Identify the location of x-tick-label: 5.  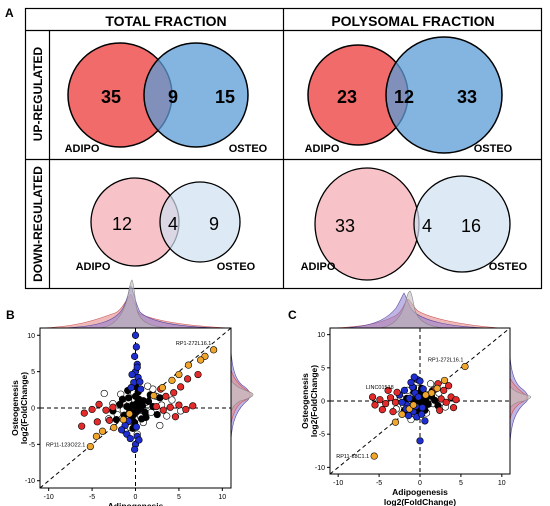
(179, 497).